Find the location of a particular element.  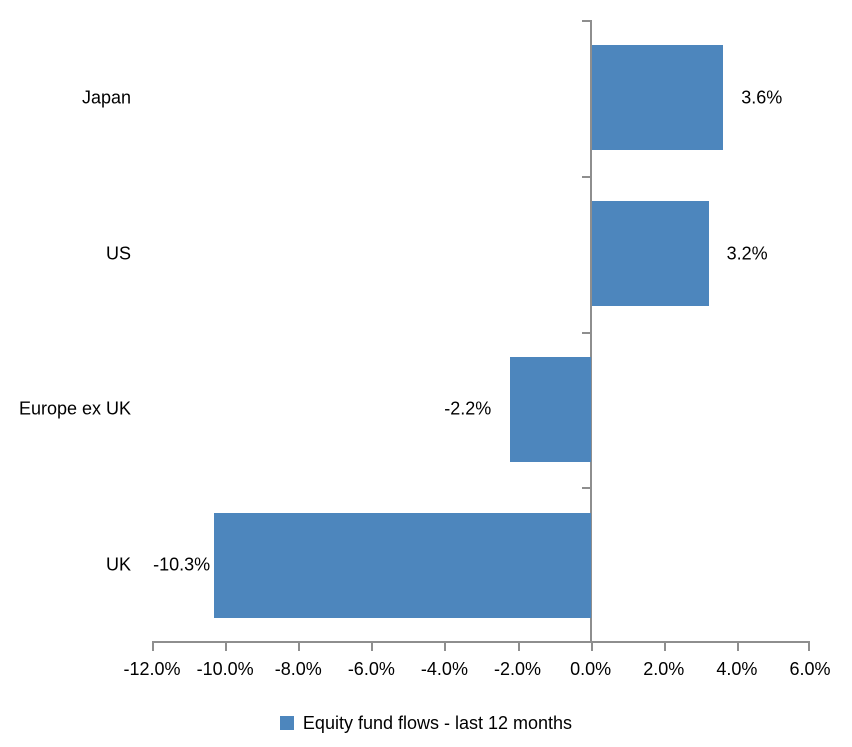

x-axis-tick-label: -8.0% is located at coordinates (298, 669).